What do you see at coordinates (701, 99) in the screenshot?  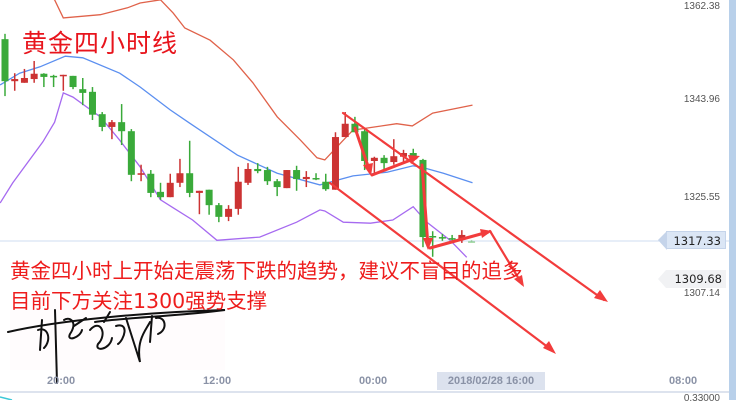 I see `y-tick-label: 1343.96` at bounding box center [701, 99].